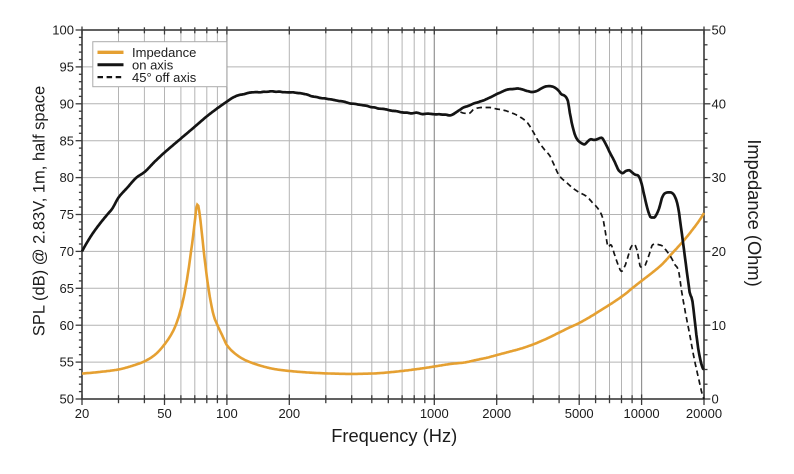  I want to click on svg-text: 5000, so click(579, 413).